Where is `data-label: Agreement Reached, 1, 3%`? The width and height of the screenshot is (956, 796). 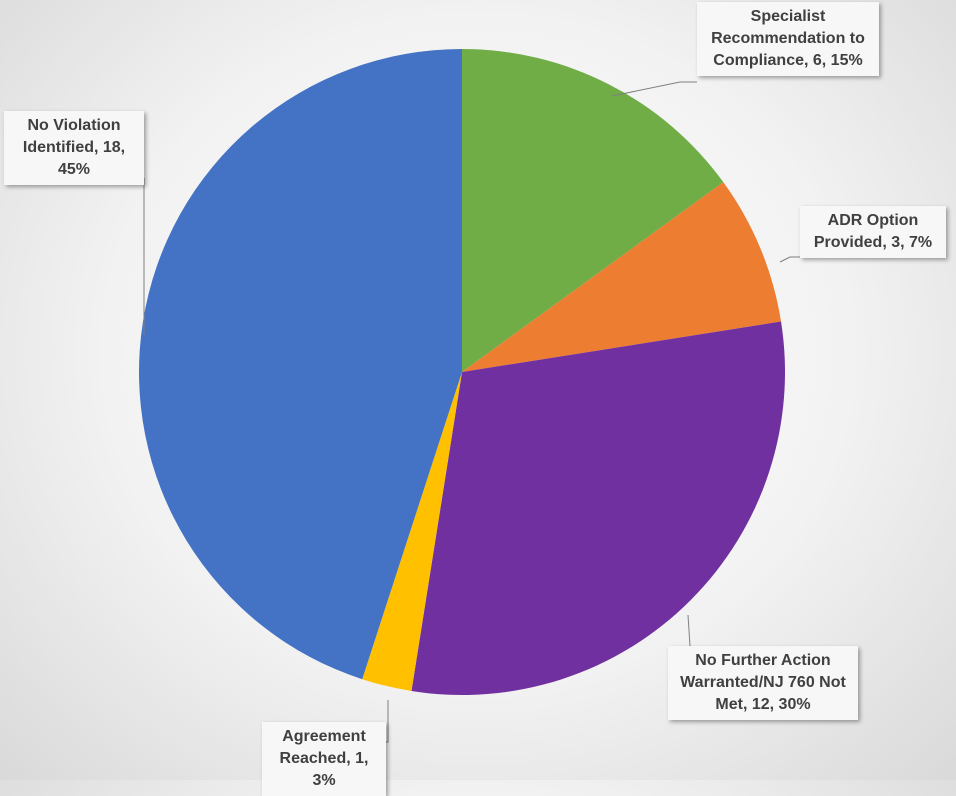 data-label: Agreement Reached, 1, 3% is located at coordinates (324, 759).